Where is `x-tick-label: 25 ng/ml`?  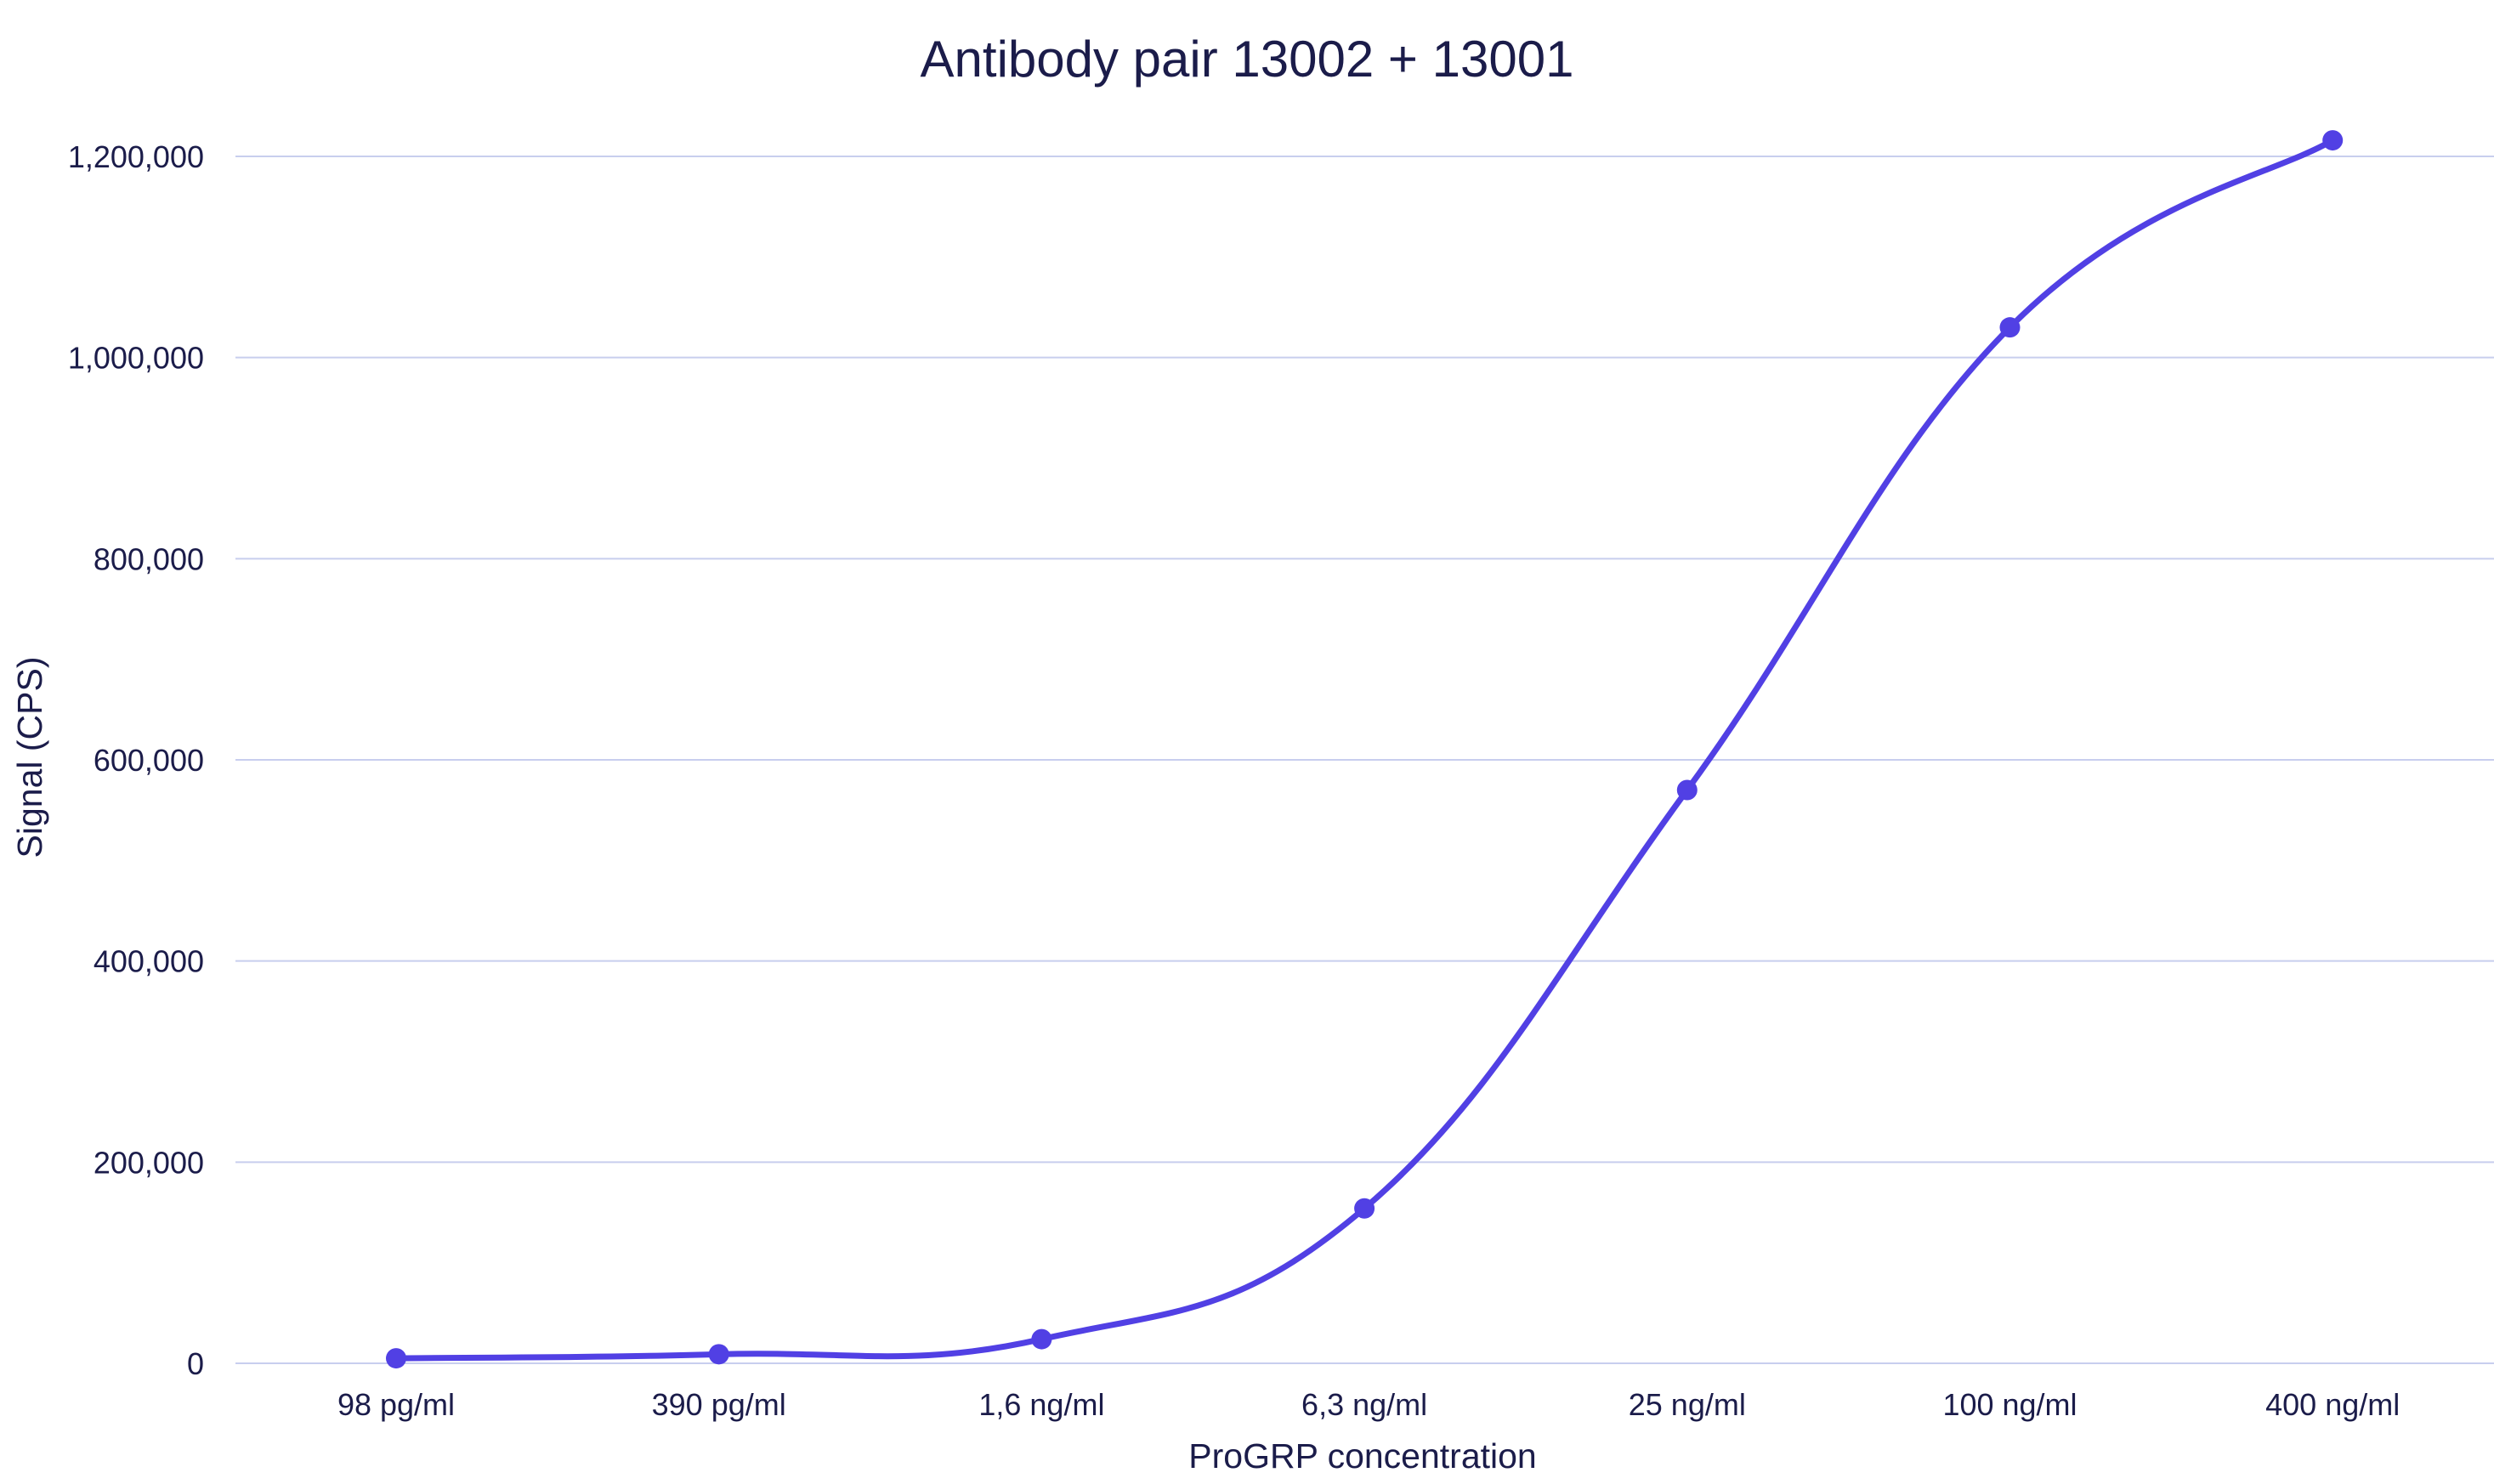 x-tick-label: 25 ng/ml is located at coordinates (1687, 1404).